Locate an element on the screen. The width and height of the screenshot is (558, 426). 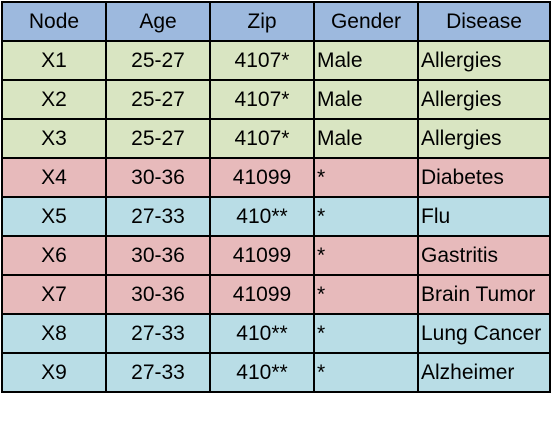
node-cell: X2 is located at coordinates (54, 99).